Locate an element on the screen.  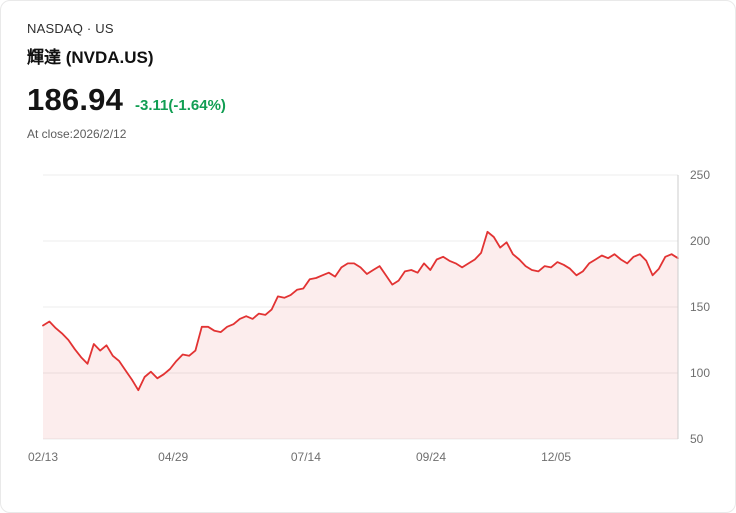
last-price: 186.94 is located at coordinates (75, 99).